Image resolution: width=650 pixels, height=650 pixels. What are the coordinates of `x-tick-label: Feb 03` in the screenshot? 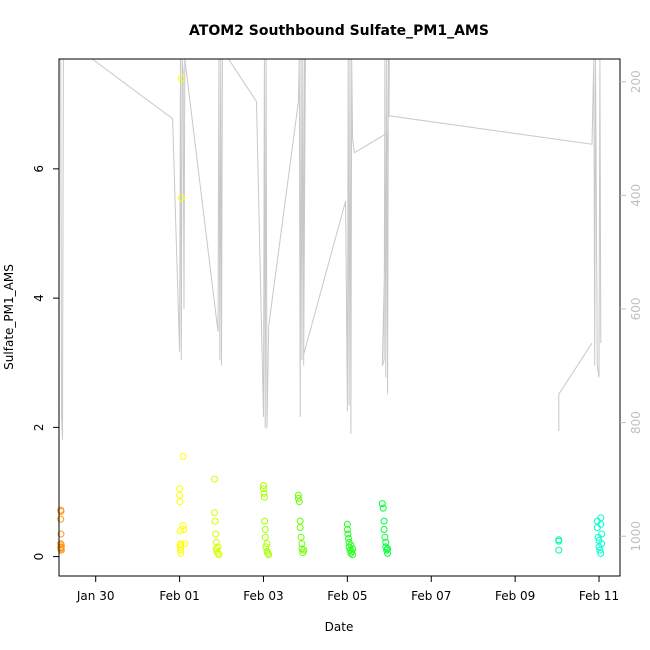 It's located at (263, 596).